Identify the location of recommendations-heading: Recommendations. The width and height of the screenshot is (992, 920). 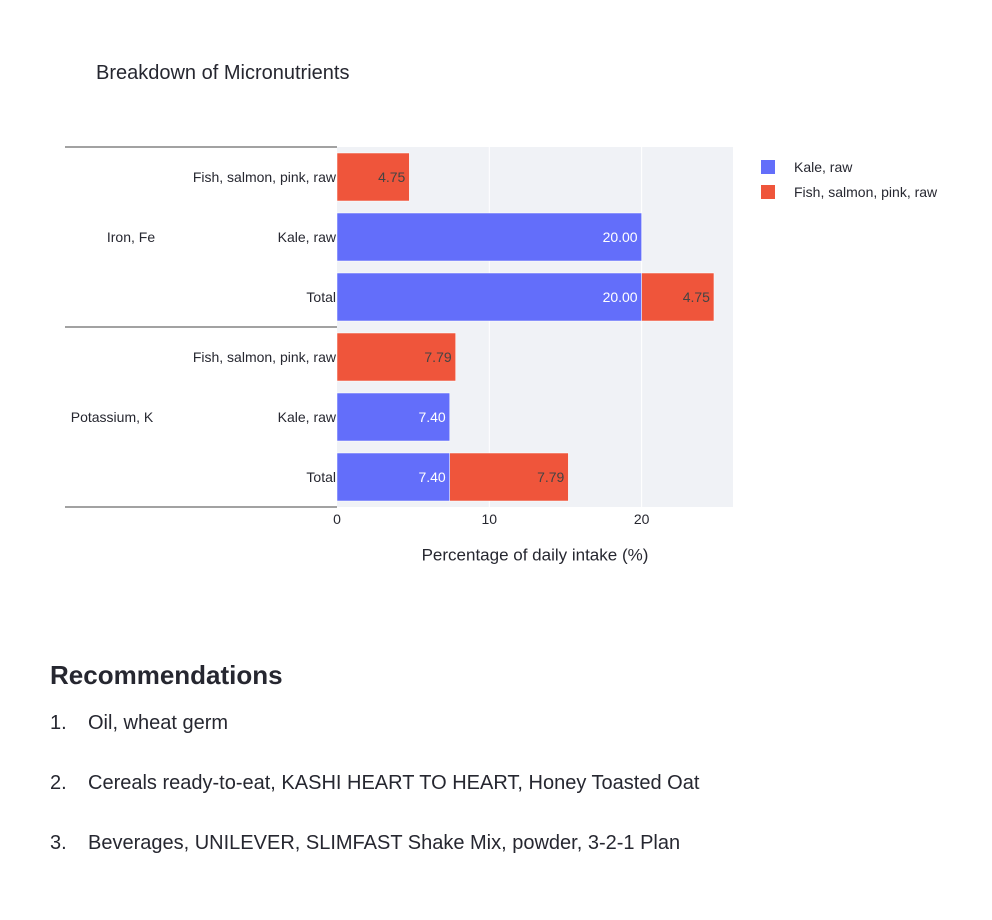
(166, 675).